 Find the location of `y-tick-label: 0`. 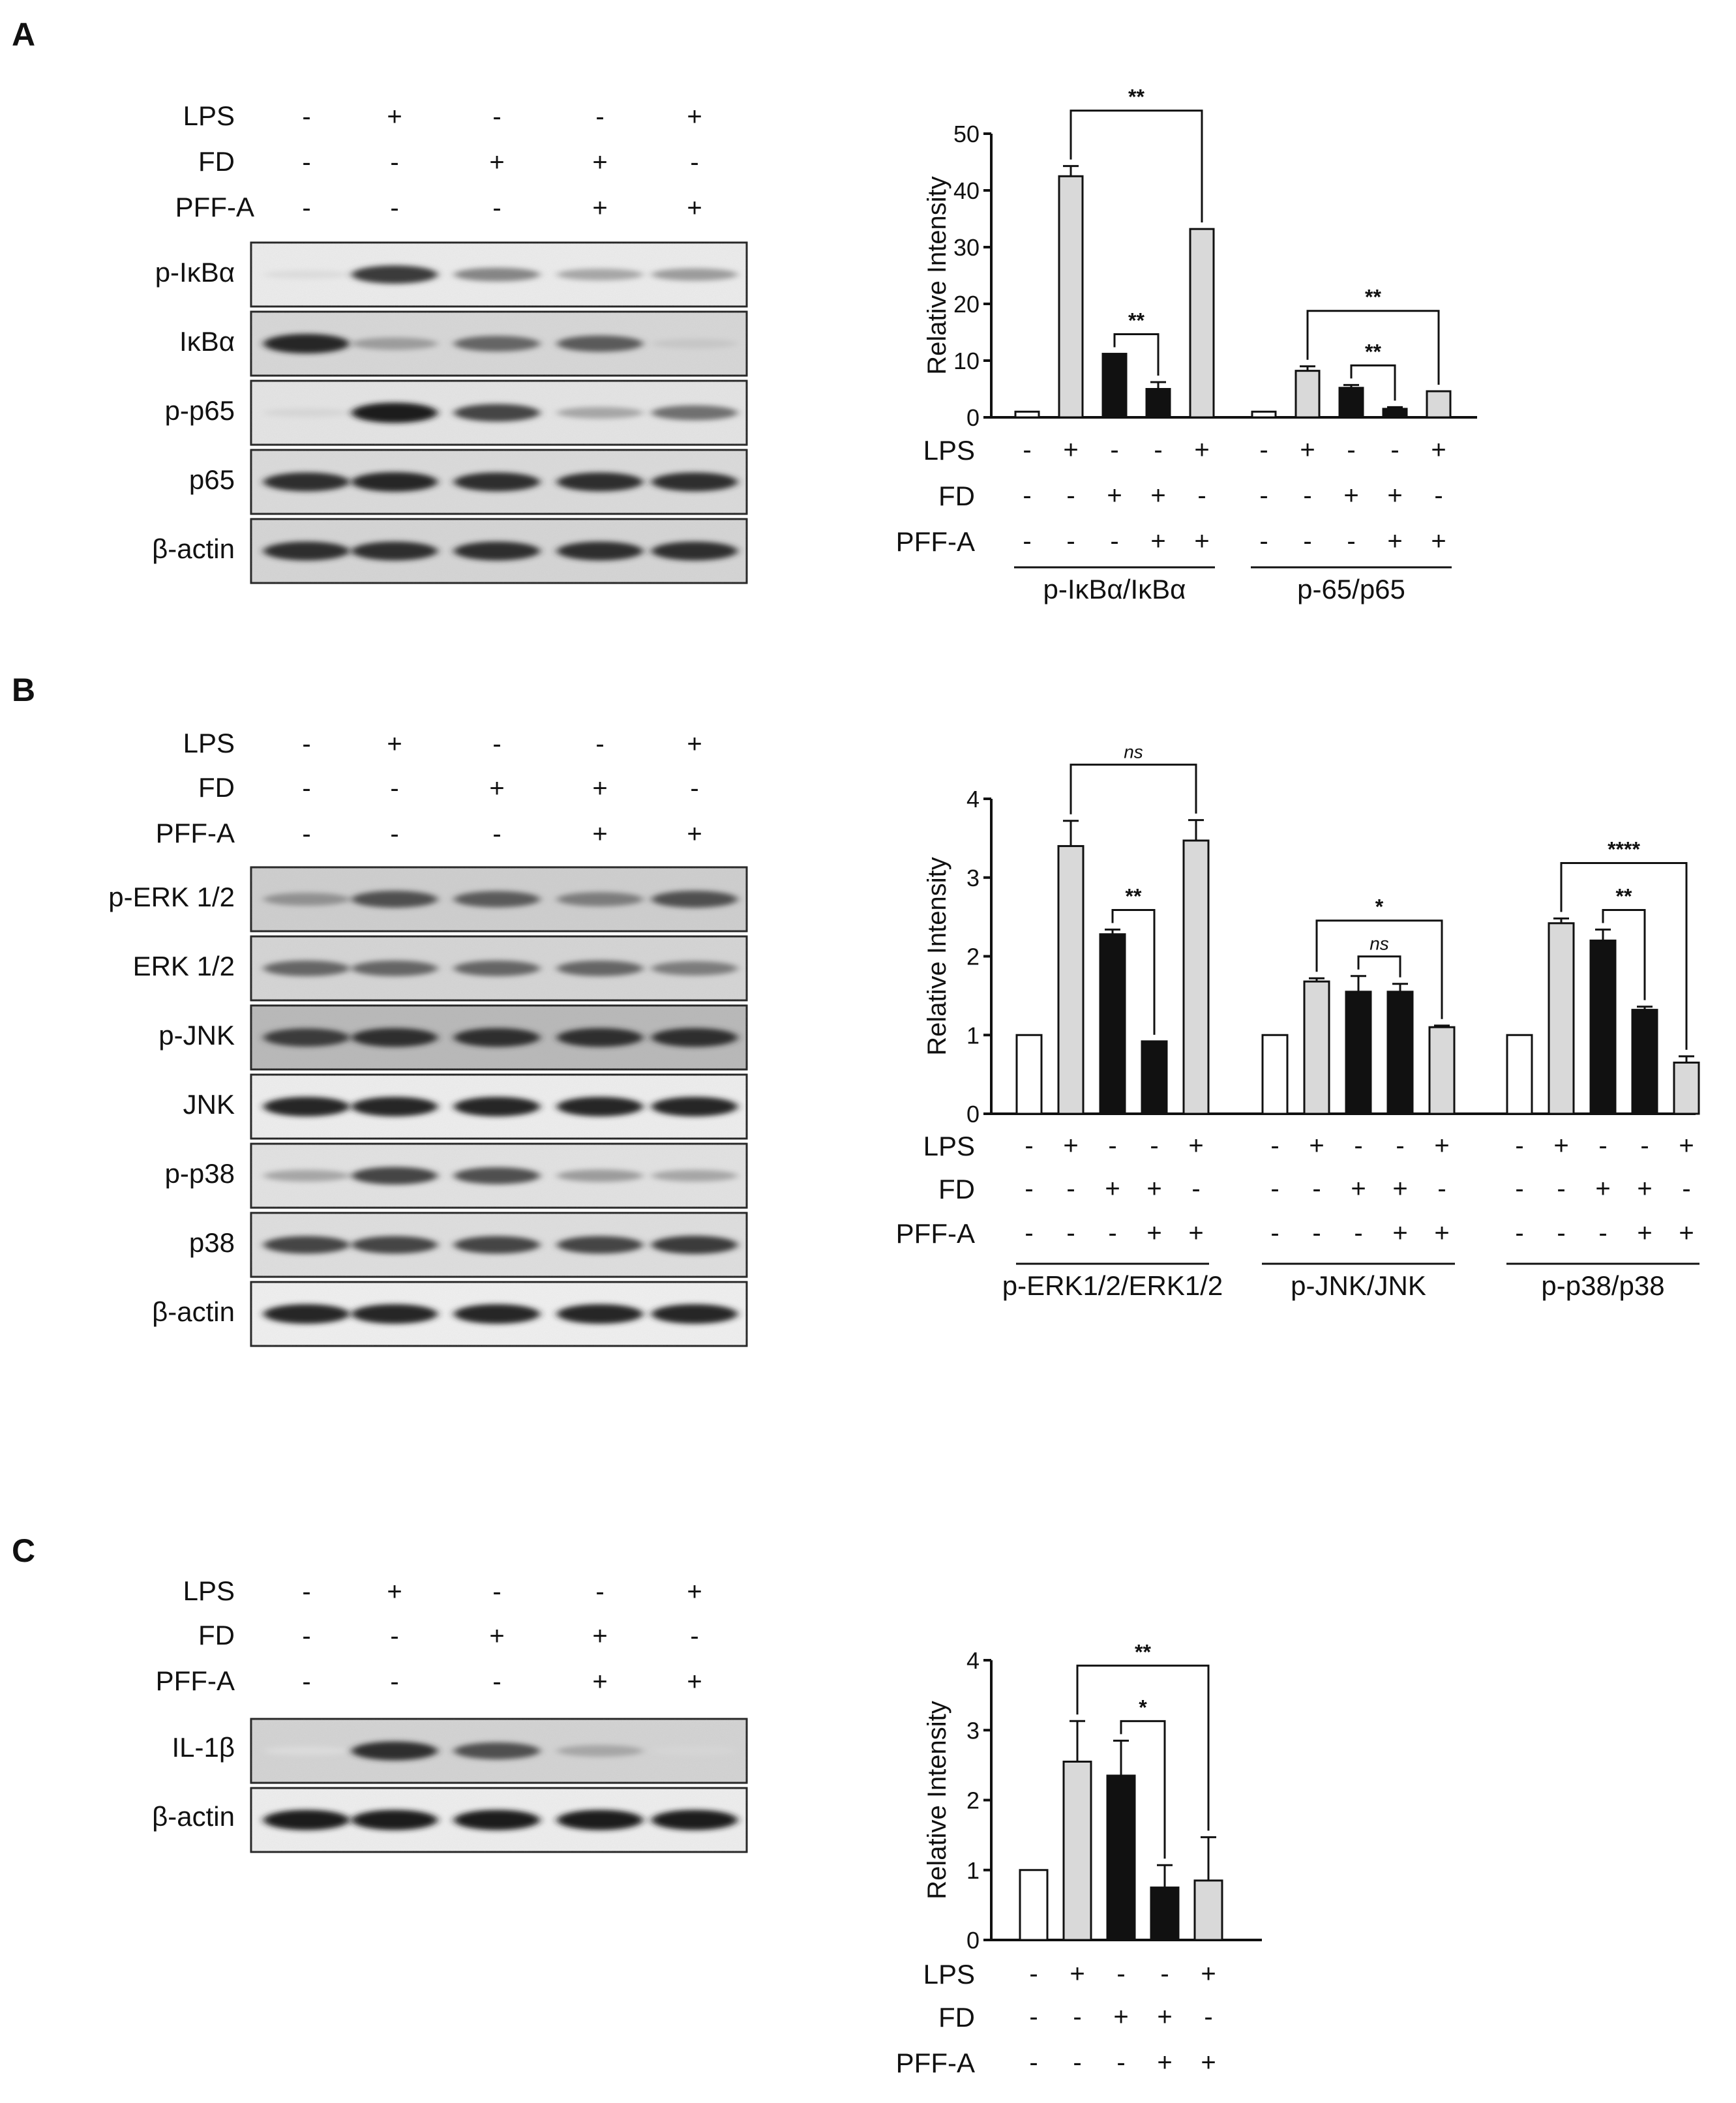

y-tick-label: 0 is located at coordinates (973, 417).